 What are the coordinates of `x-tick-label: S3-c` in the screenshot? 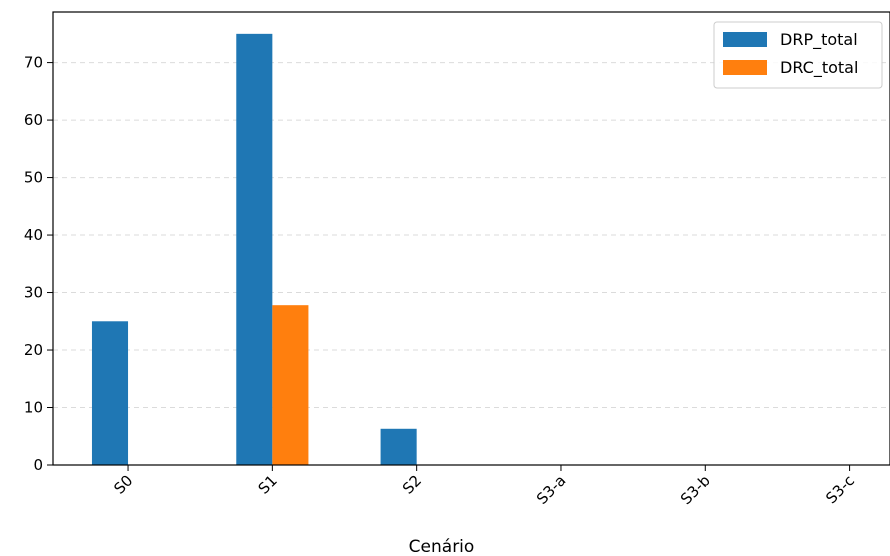 It's located at (840, 489).